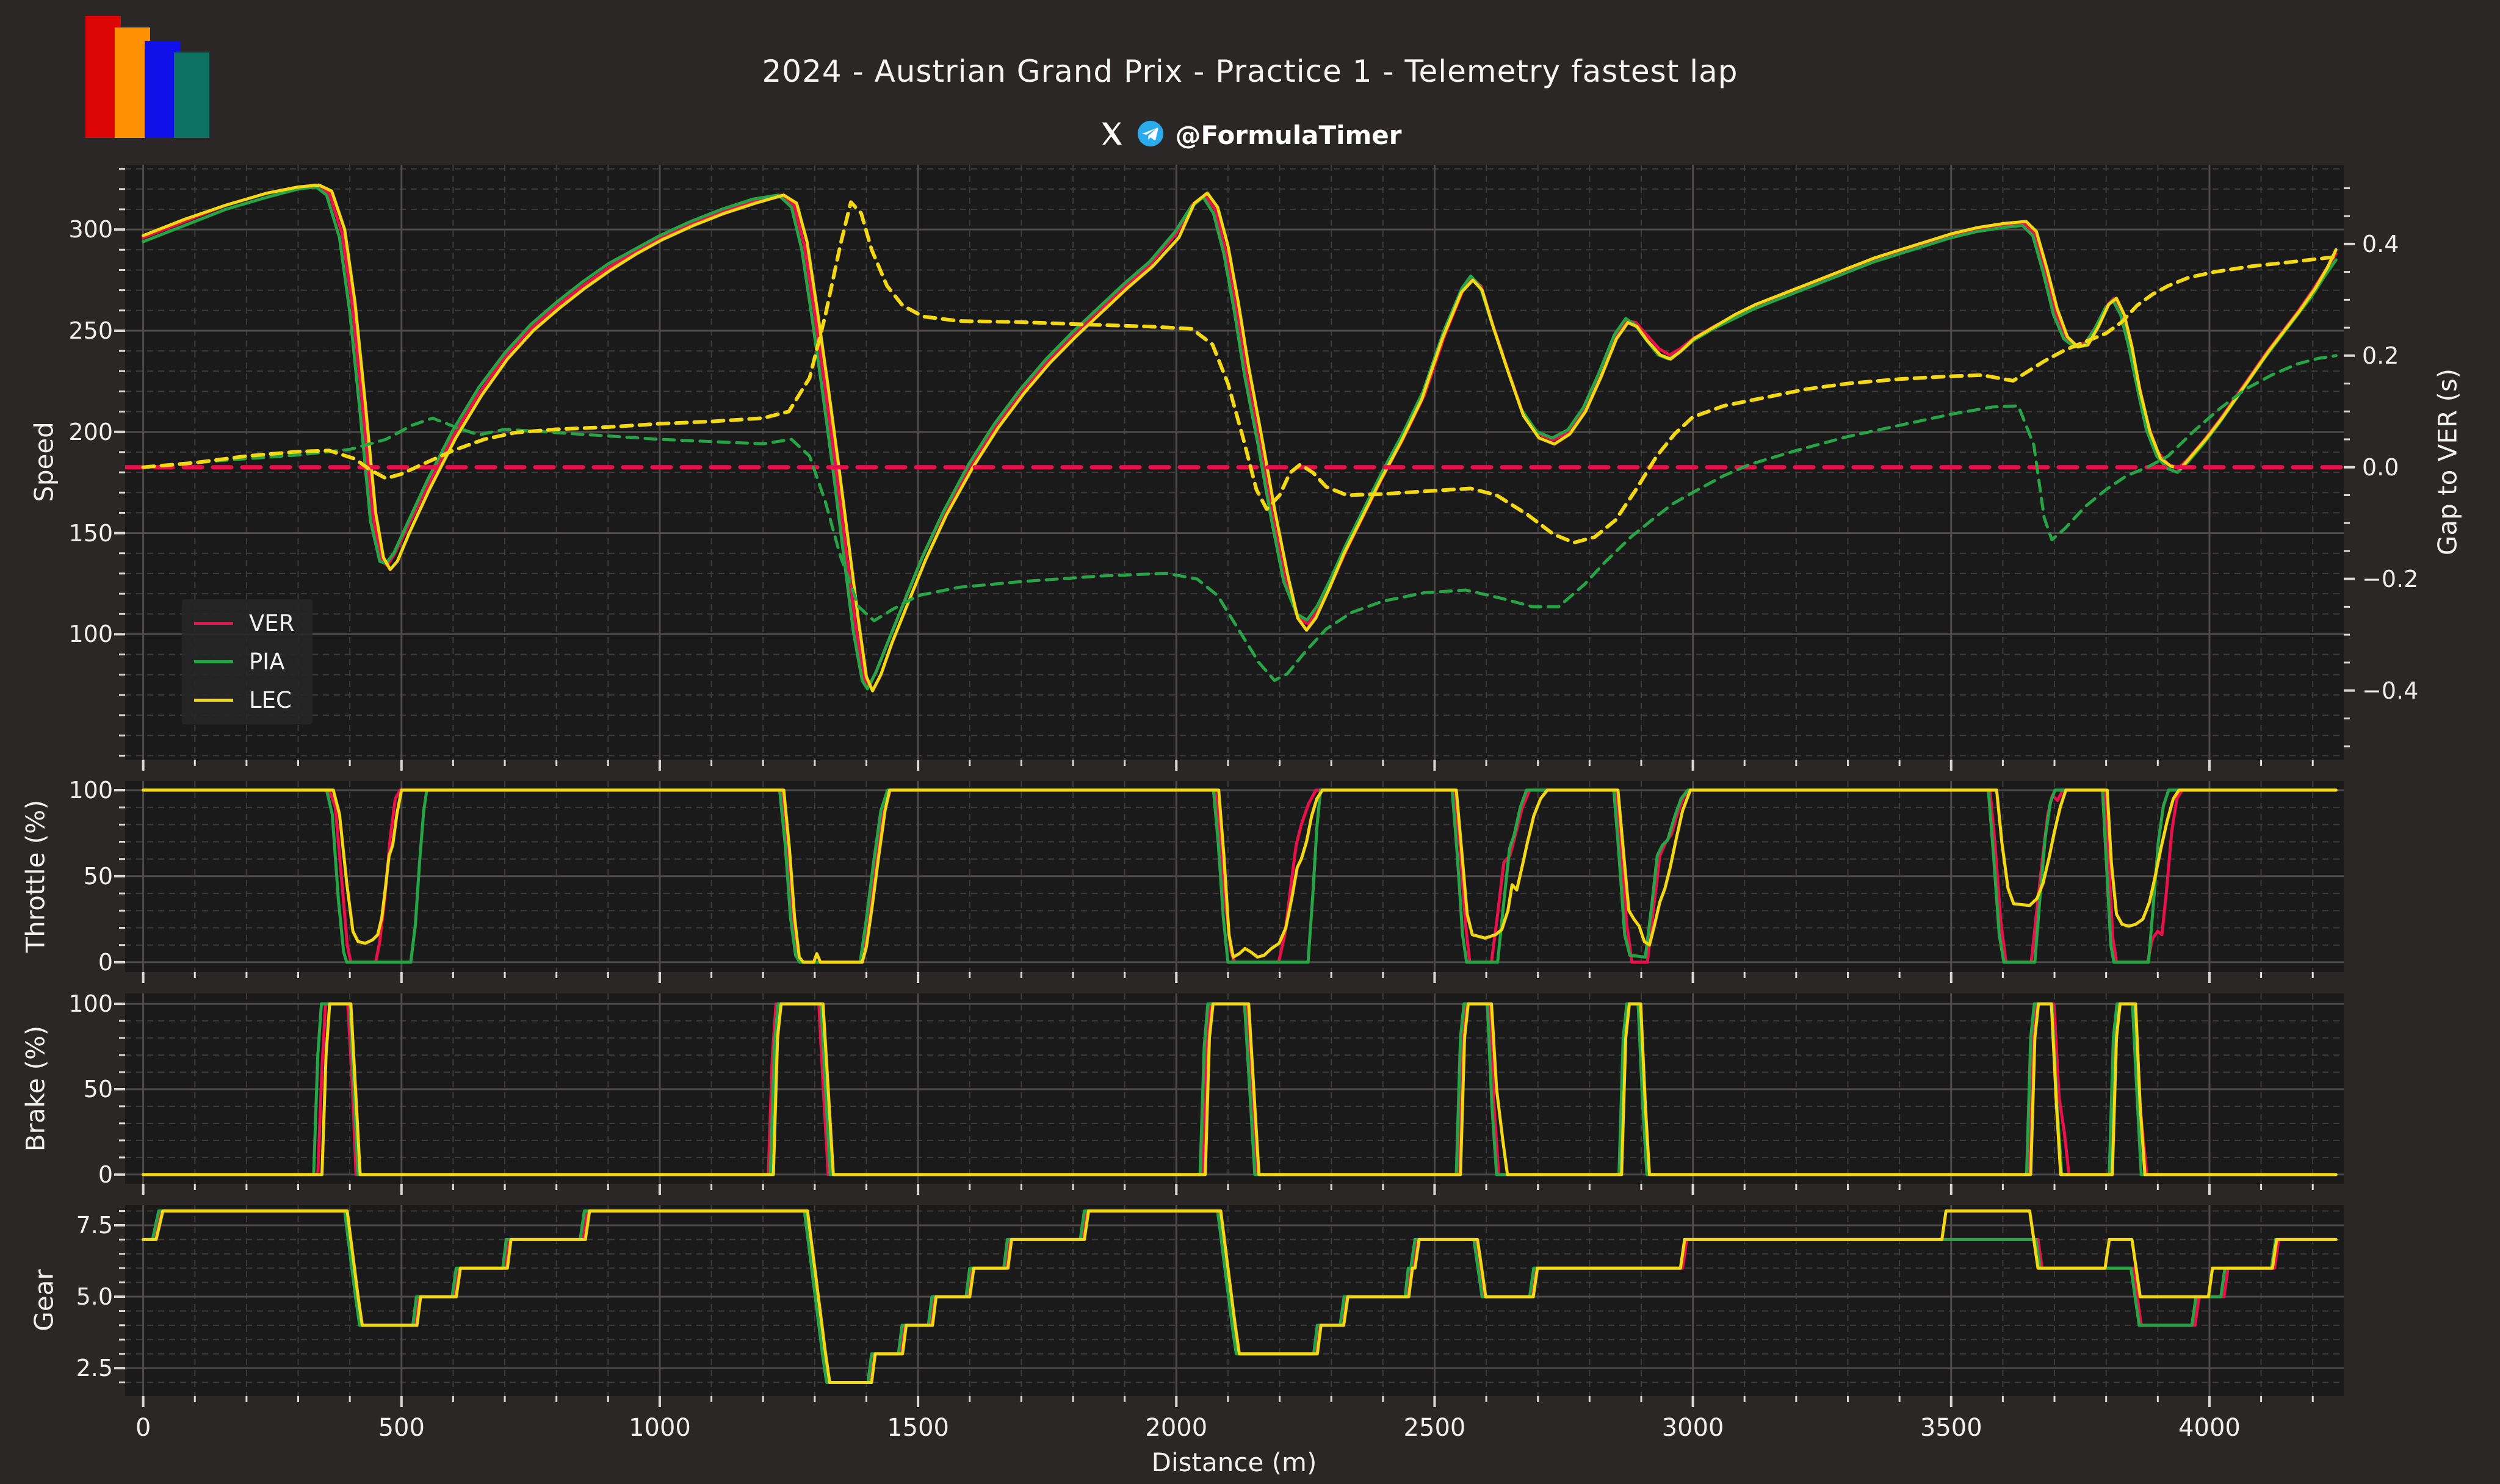  Describe the element at coordinates (91, 533) in the screenshot. I see `y-tick-label: 150` at that location.